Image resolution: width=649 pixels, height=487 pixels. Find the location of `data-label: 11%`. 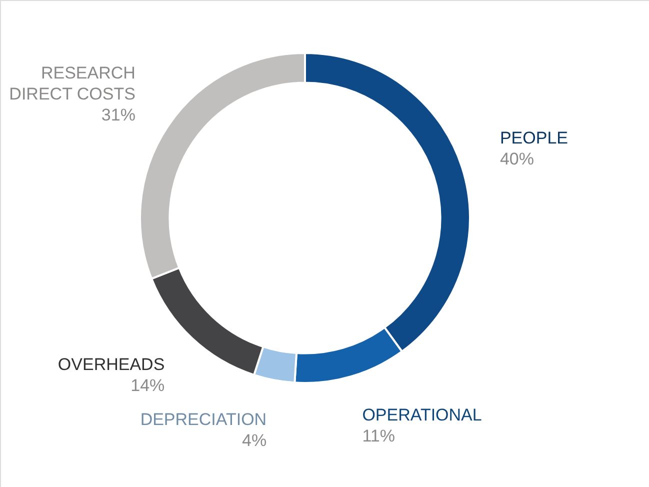

data-label: 11% is located at coordinates (378, 436).